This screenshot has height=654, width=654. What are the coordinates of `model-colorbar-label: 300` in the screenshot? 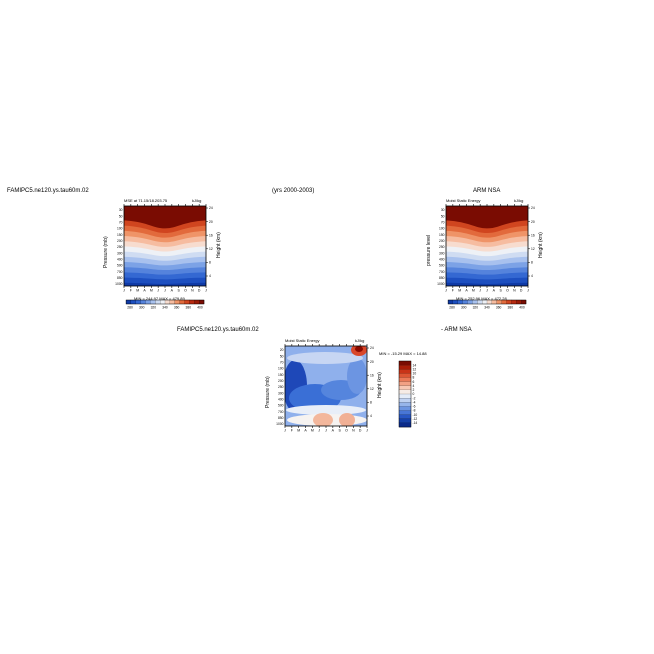 It's located at (142, 308).